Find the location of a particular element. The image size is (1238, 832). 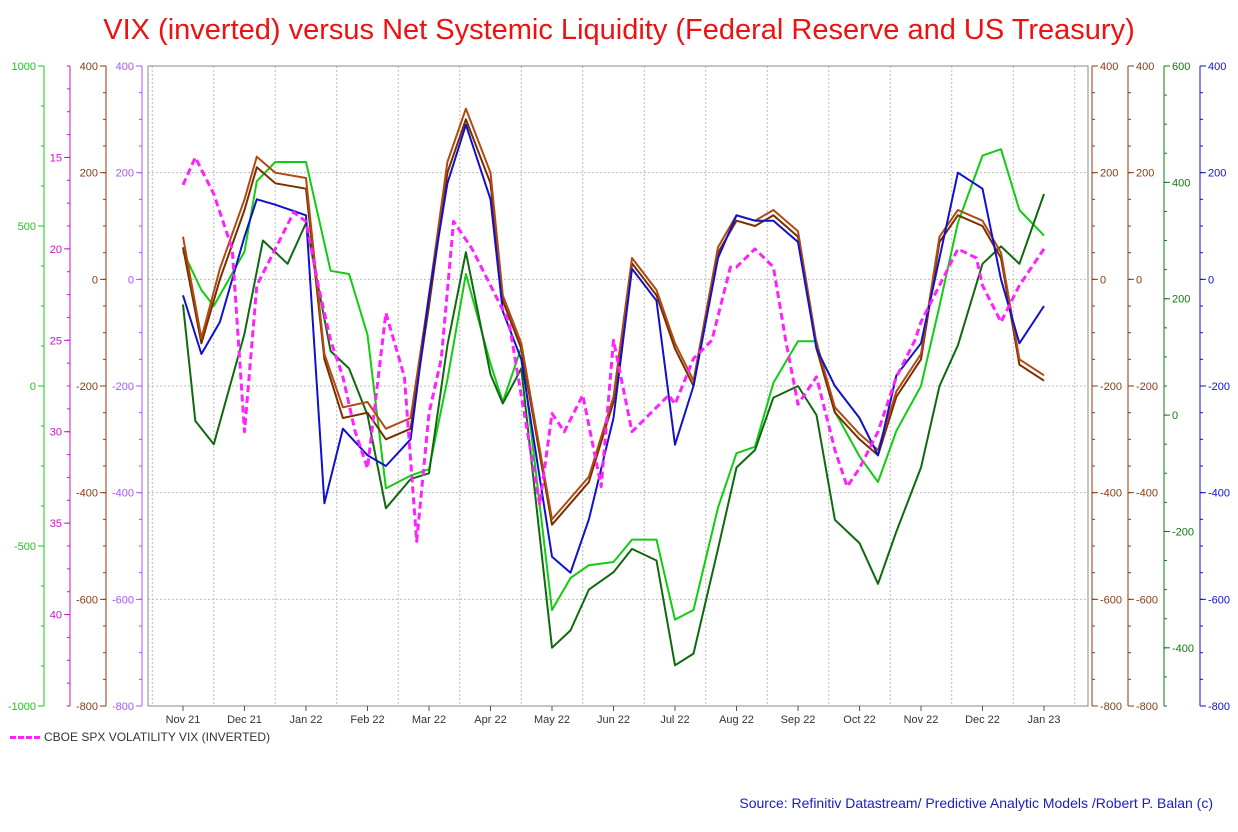

axis-tick-label: 40 is located at coordinates (56, 616).